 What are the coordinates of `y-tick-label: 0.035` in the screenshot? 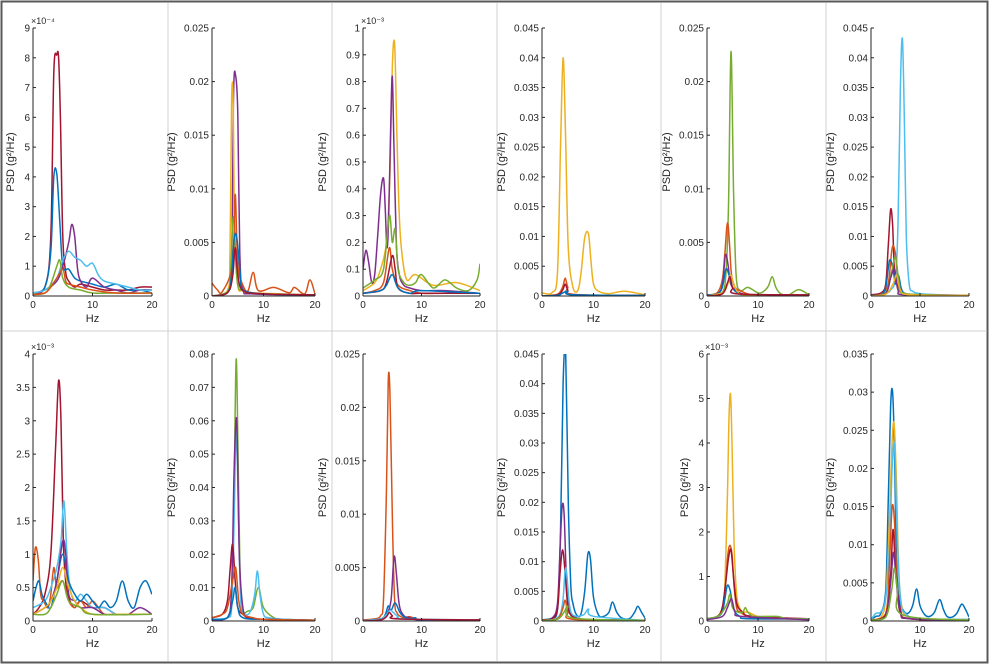 It's located at (855, 355).